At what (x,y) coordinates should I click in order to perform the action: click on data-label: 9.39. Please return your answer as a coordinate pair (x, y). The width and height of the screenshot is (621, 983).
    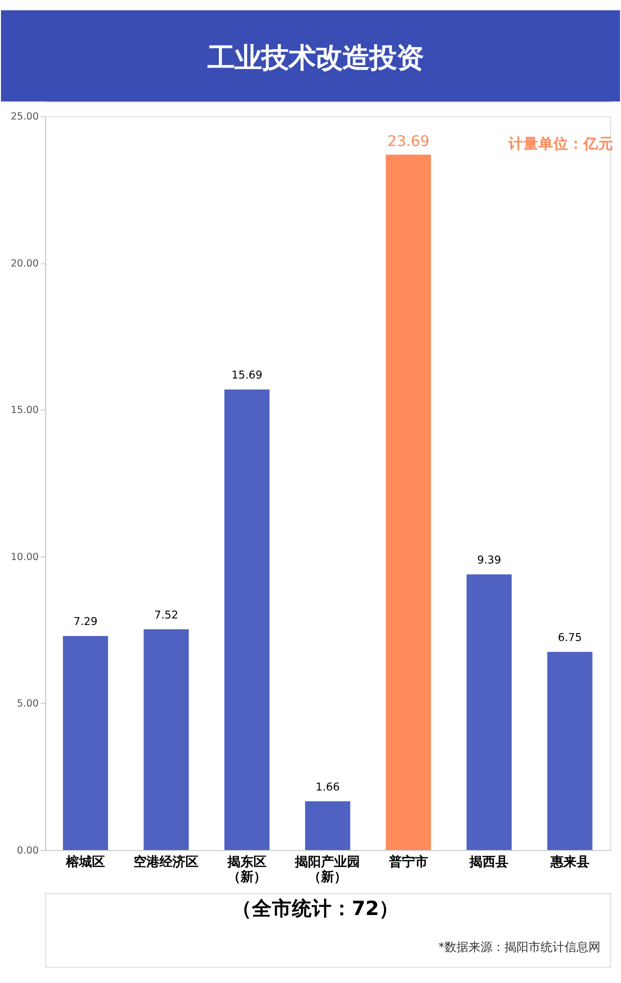
    Looking at the image, I should click on (489, 560).